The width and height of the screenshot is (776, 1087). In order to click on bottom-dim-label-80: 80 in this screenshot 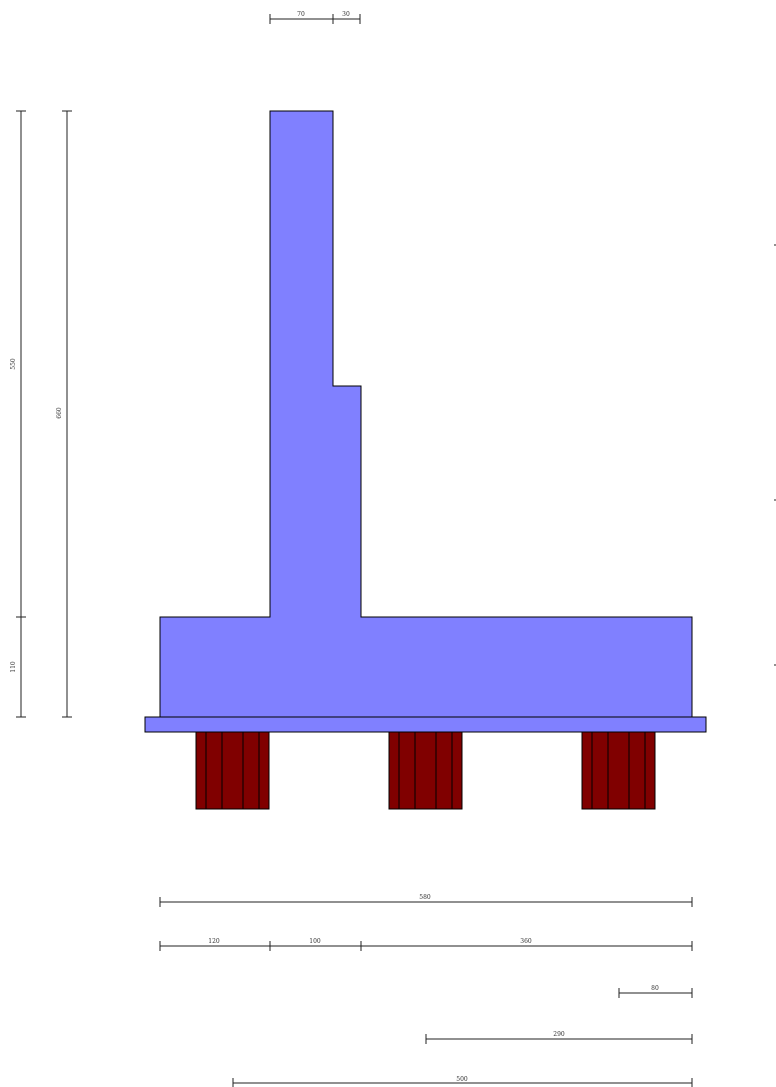, I will do `click(655, 988)`.